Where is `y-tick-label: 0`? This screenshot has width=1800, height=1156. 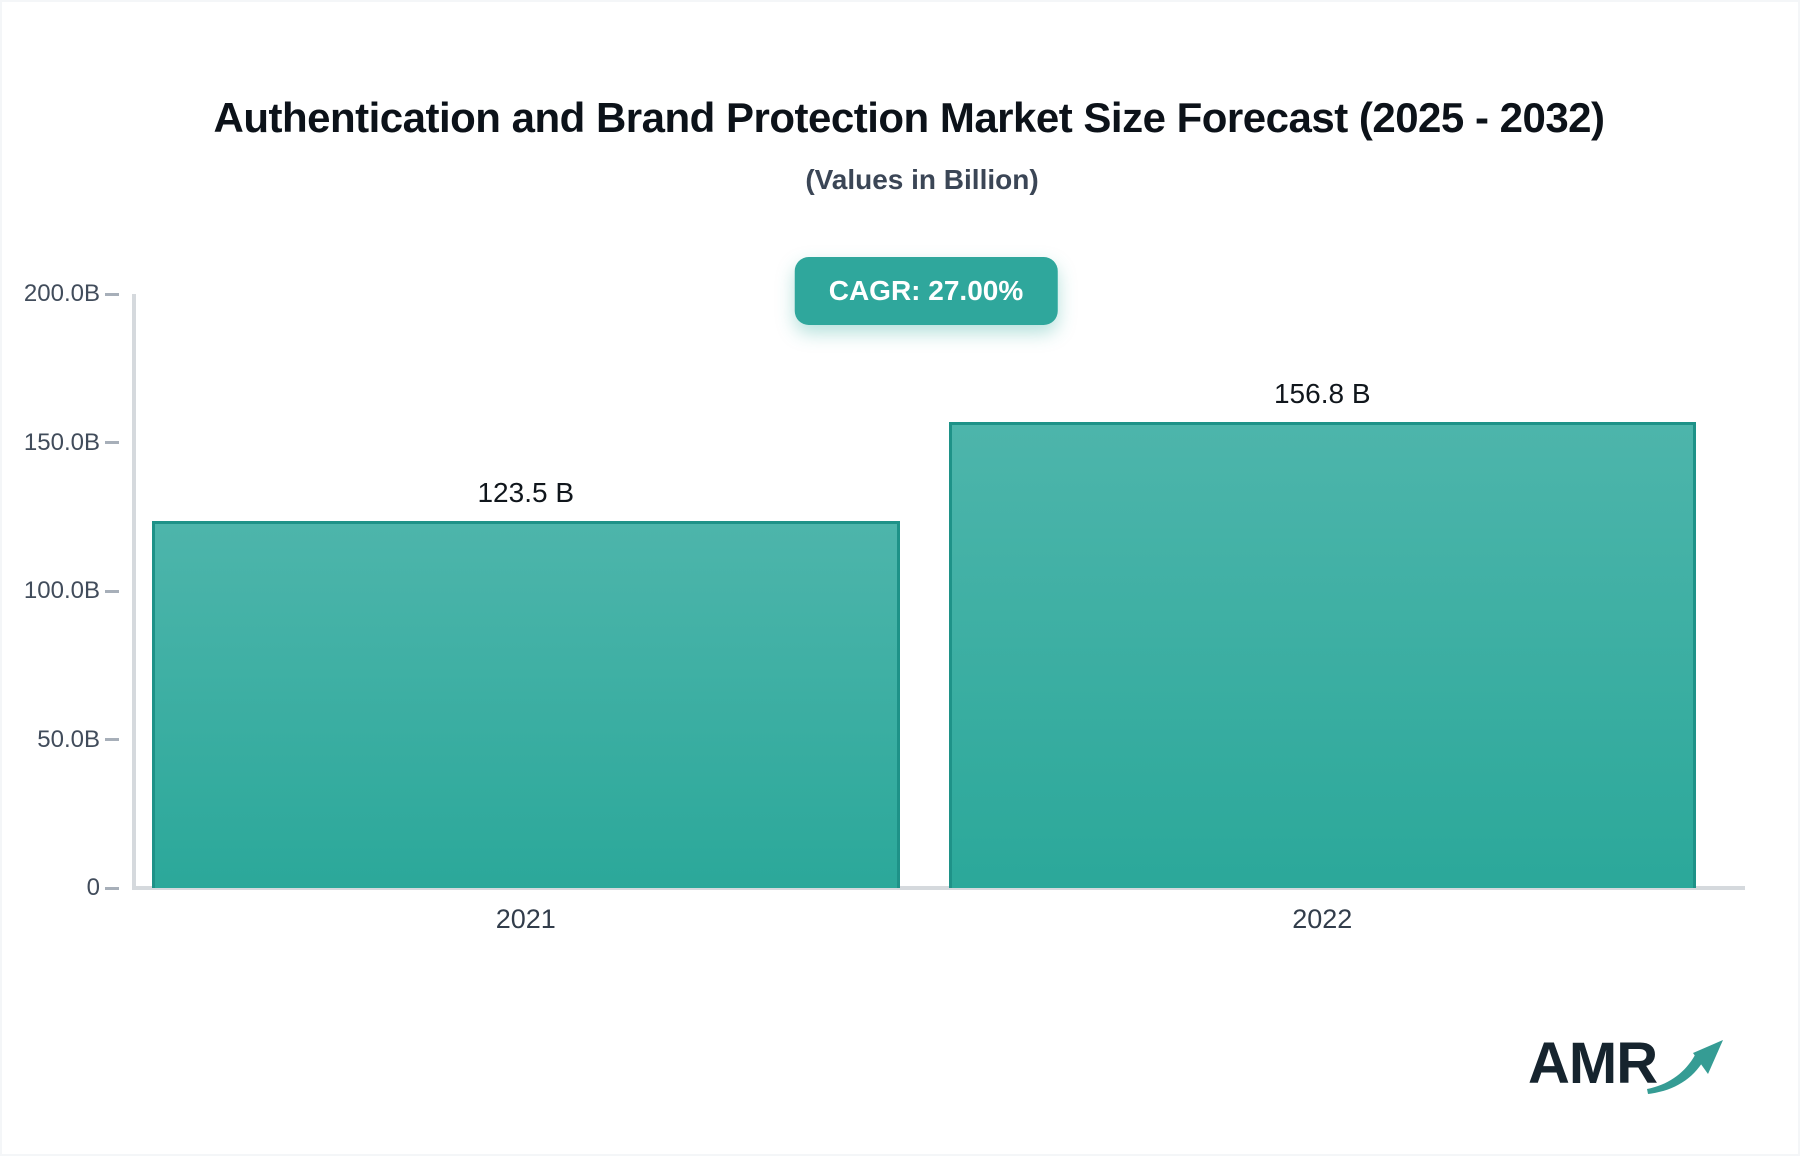
y-tick-label: 0 is located at coordinates (93, 887).